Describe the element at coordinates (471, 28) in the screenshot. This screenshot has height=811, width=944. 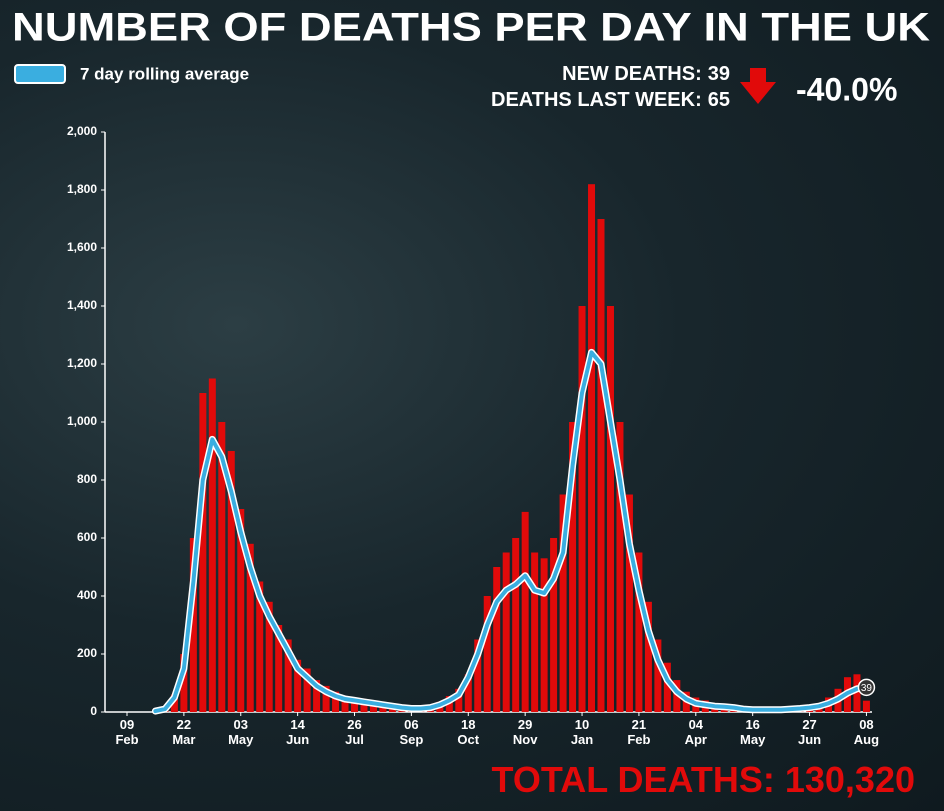
I see `chart-title: NUMBER OF DEATHS PER DAY IN THE UK` at that location.